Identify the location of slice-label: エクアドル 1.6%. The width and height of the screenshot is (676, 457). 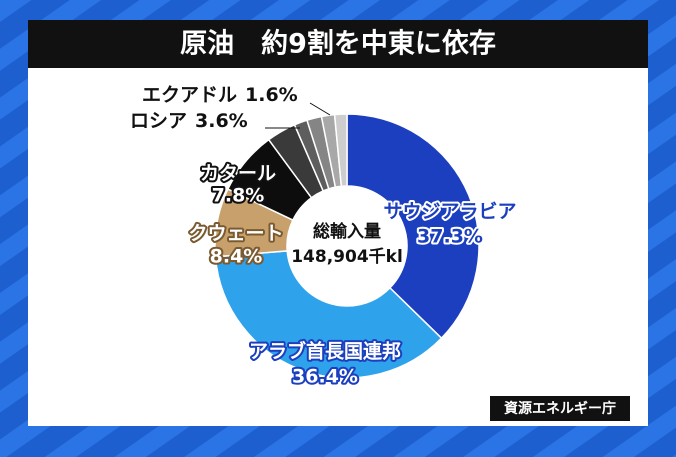
(220, 95).